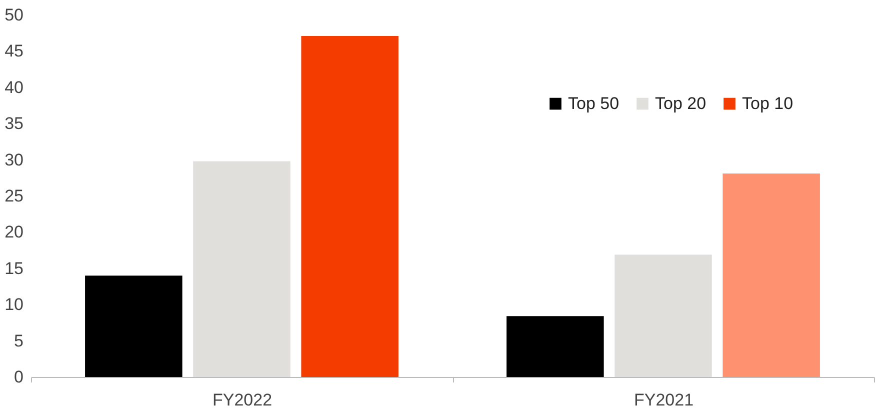  Describe the element at coordinates (242, 400) in the screenshot. I see `x-tick-label: FY2022` at that location.